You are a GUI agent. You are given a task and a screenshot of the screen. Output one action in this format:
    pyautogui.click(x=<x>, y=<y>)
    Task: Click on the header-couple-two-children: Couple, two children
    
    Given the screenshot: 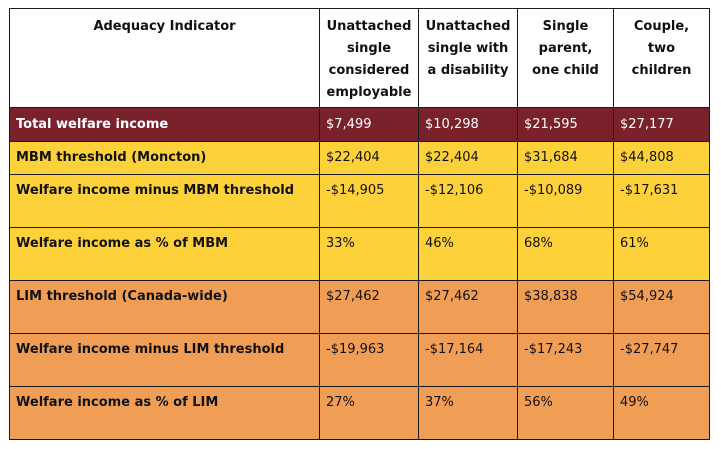 What is the action you would take?
    pyautogui.click(x=661, y=58)
    